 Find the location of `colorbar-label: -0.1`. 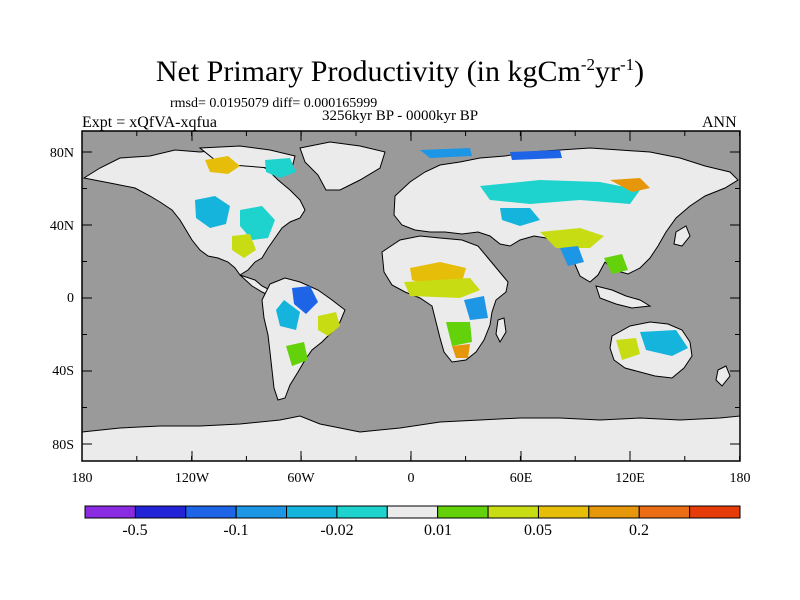

colorbar-label: -0.1 is located at coordinates (236, 530).